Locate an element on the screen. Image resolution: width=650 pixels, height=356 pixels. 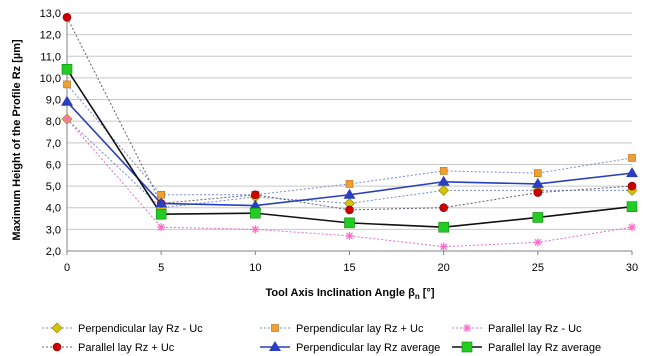
x-tick-label: 25 is located at coordinates (538, 268).